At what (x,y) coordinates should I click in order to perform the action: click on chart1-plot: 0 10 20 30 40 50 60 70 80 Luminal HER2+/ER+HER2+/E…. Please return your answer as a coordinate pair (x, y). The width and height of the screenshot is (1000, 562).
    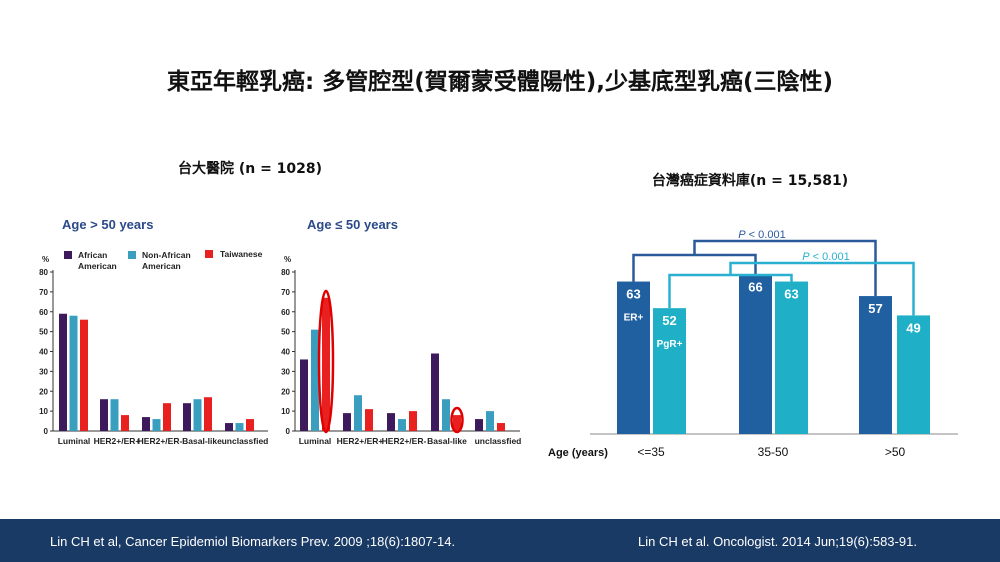
    Looking at the image, I should click on (153, 357).